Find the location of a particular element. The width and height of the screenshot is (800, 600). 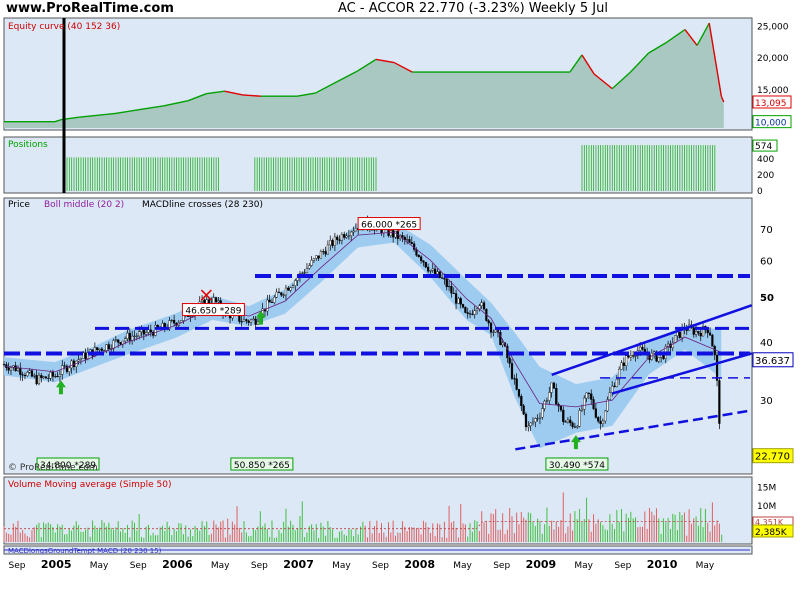

equity-current-box is located at coordinates (772, 102).